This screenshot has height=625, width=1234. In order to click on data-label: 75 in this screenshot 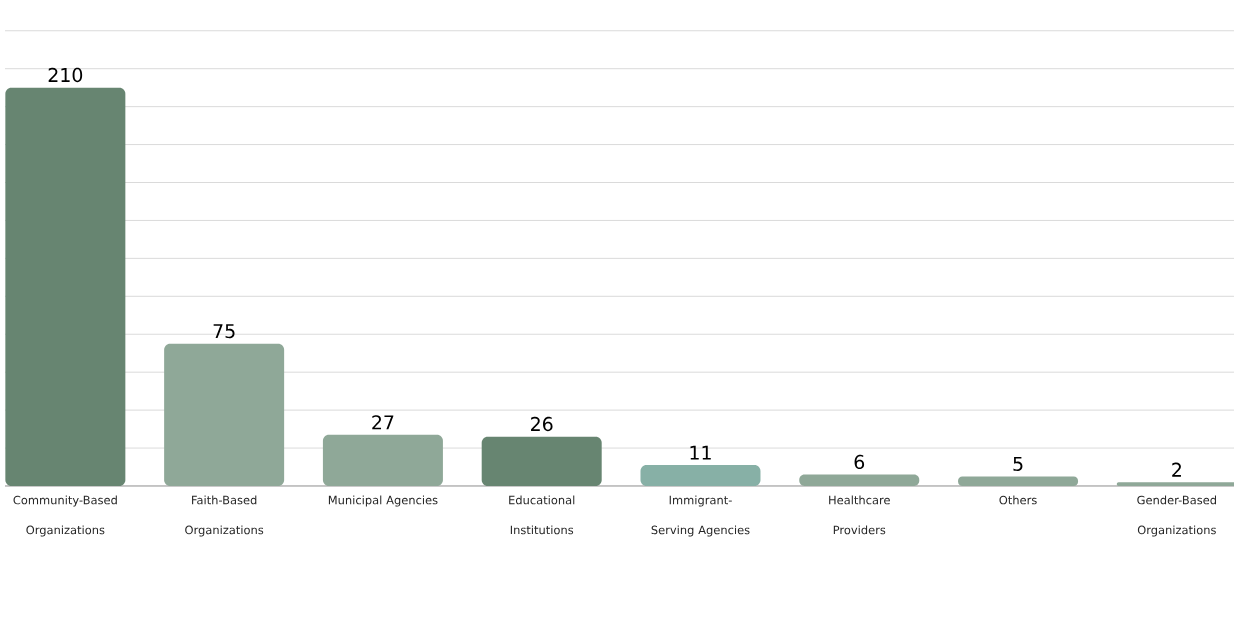, I will do `click(224, 331)`.